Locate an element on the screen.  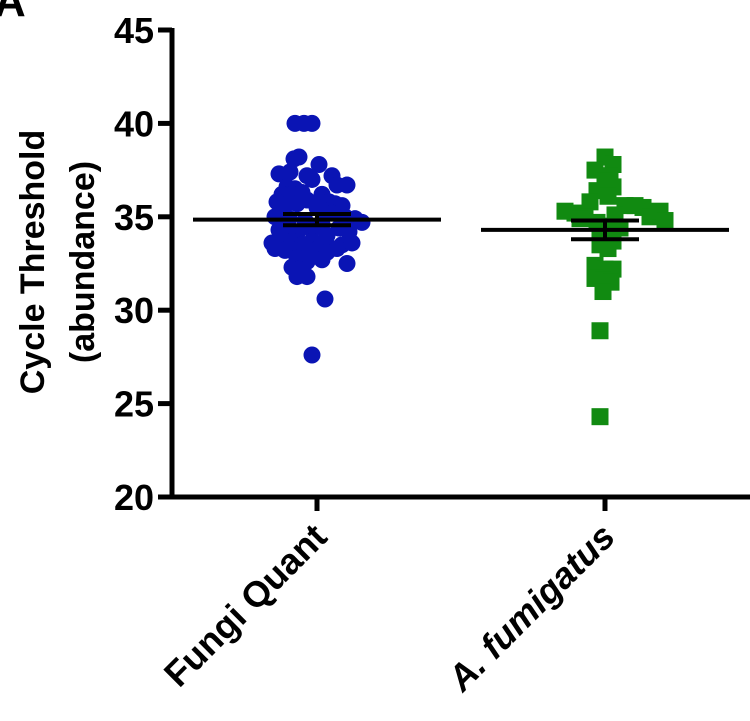
y-axis-title-line2: (abundance) is located at coordinates (83, 262).